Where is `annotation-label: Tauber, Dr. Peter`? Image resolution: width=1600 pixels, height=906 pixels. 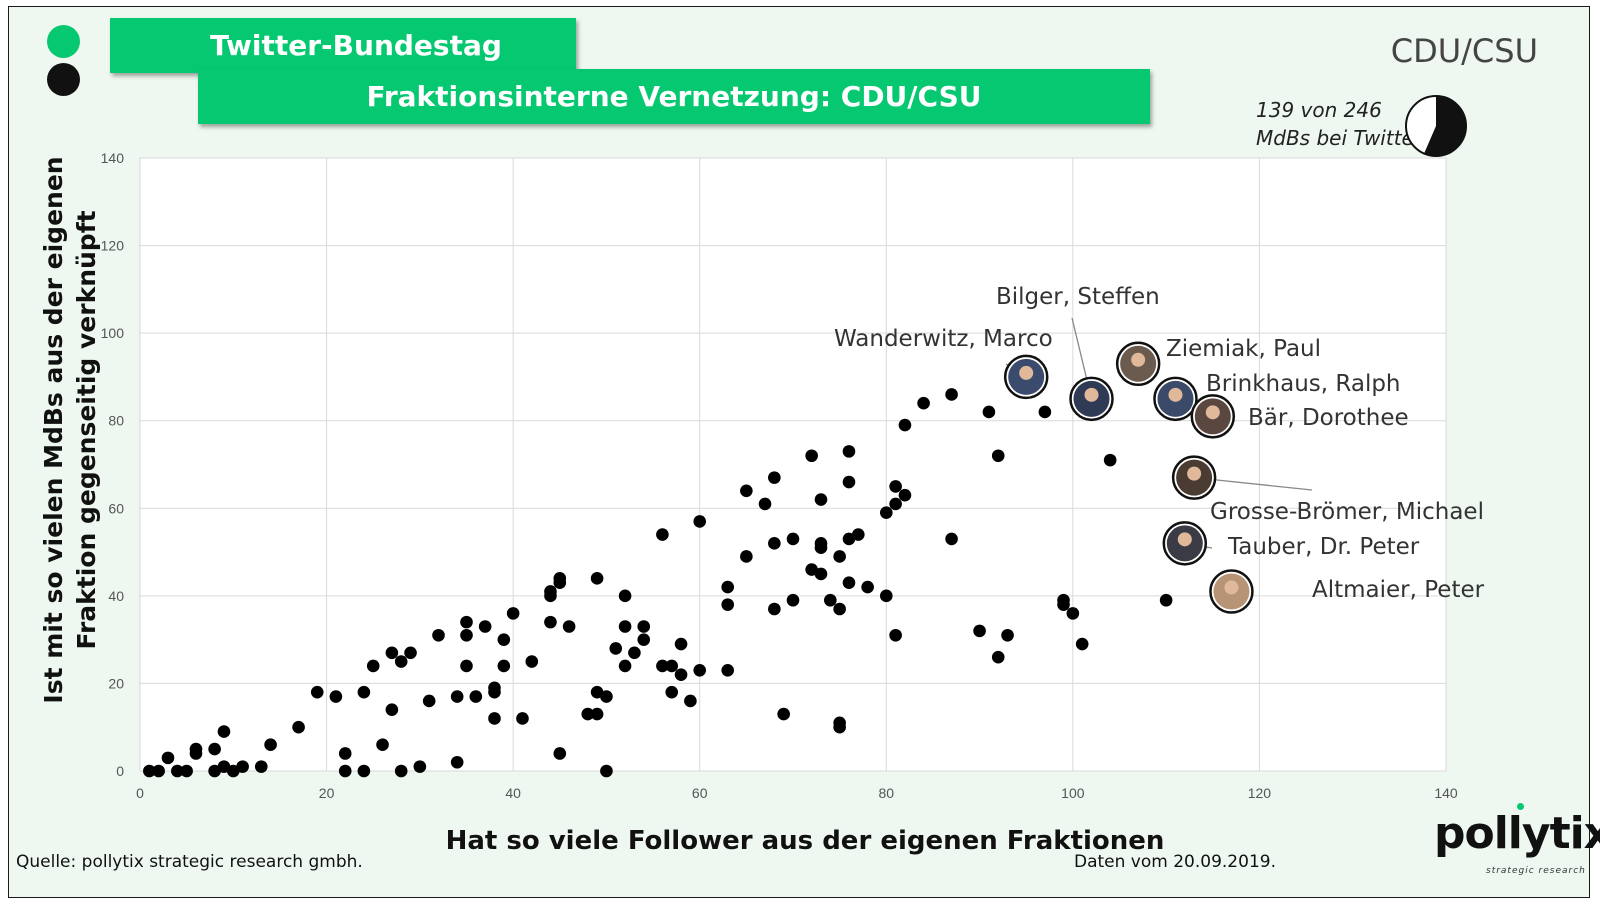 annotation-label: Tauber, Dr. Peter is located at coordinates (1323, 547).